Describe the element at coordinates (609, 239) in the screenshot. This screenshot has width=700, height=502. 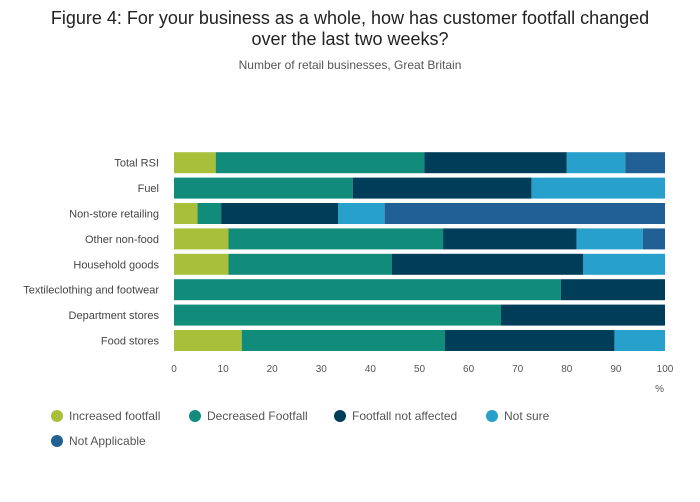
I see `bar-other-non-food-not-sure` at that location.